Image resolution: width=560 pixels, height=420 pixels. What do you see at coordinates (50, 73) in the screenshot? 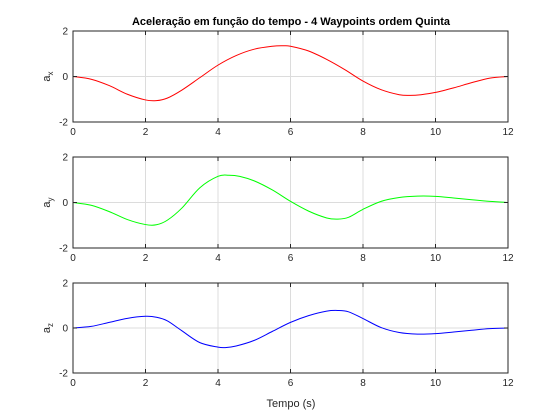
I see `y-axis-label-subscript: x` at bounding box center [50, 73].